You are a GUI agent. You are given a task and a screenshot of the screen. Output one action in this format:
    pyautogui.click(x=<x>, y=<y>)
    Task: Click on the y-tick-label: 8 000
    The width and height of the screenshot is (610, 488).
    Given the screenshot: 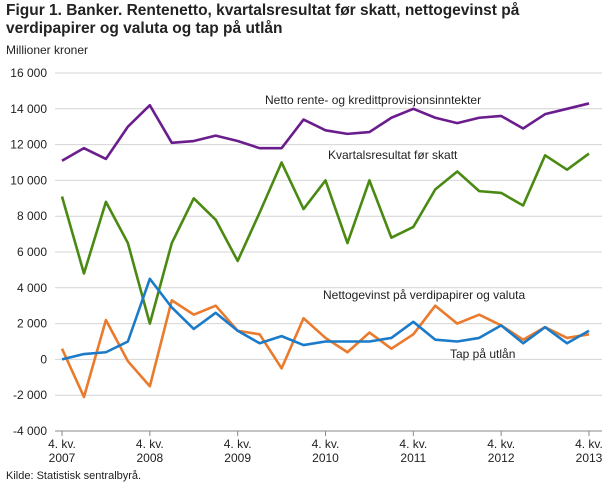 What is the action you would take?
    pyautogui.click(x=32, y=216)
    